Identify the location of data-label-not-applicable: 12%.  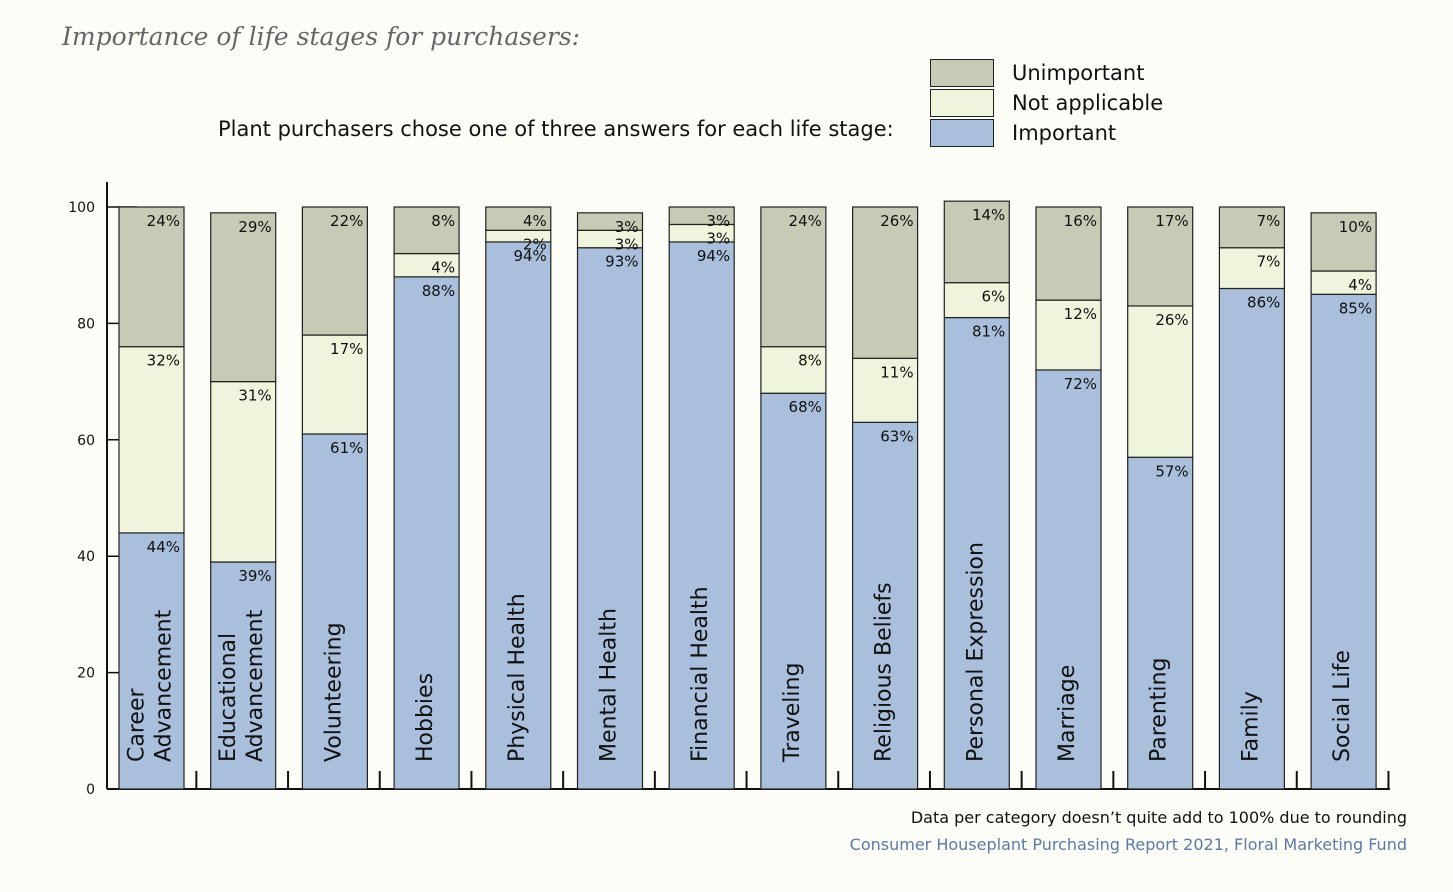
(1080, 314).